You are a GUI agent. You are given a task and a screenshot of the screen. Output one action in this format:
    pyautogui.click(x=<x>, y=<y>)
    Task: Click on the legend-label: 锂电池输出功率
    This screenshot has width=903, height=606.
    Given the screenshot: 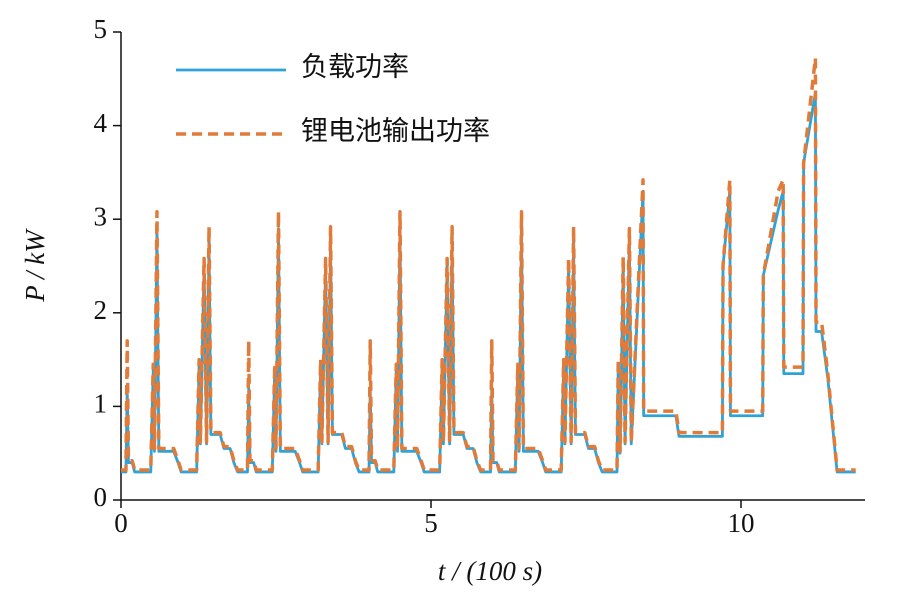 What is the action you would take?
    pyautogui.click(x=395, y=131)
    